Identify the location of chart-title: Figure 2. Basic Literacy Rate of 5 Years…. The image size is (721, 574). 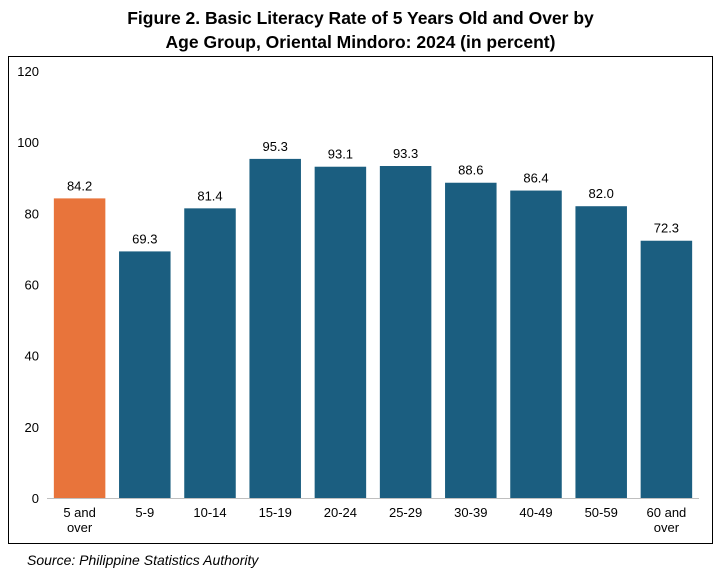
(360, 30).